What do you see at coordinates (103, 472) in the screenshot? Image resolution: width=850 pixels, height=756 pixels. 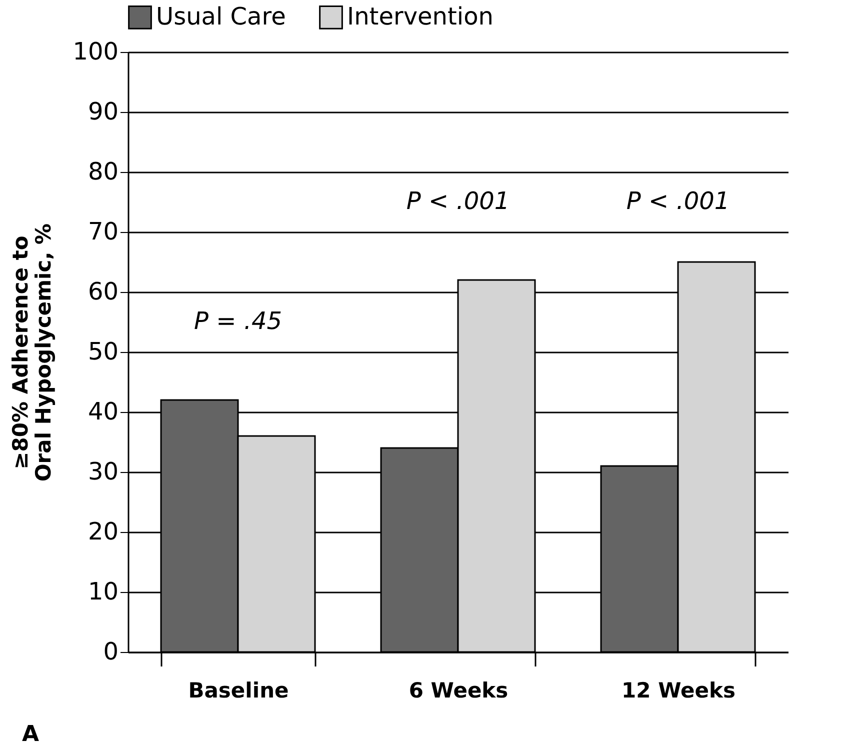 I see `y-tick-label: 30` at bounding box center [103, 472].